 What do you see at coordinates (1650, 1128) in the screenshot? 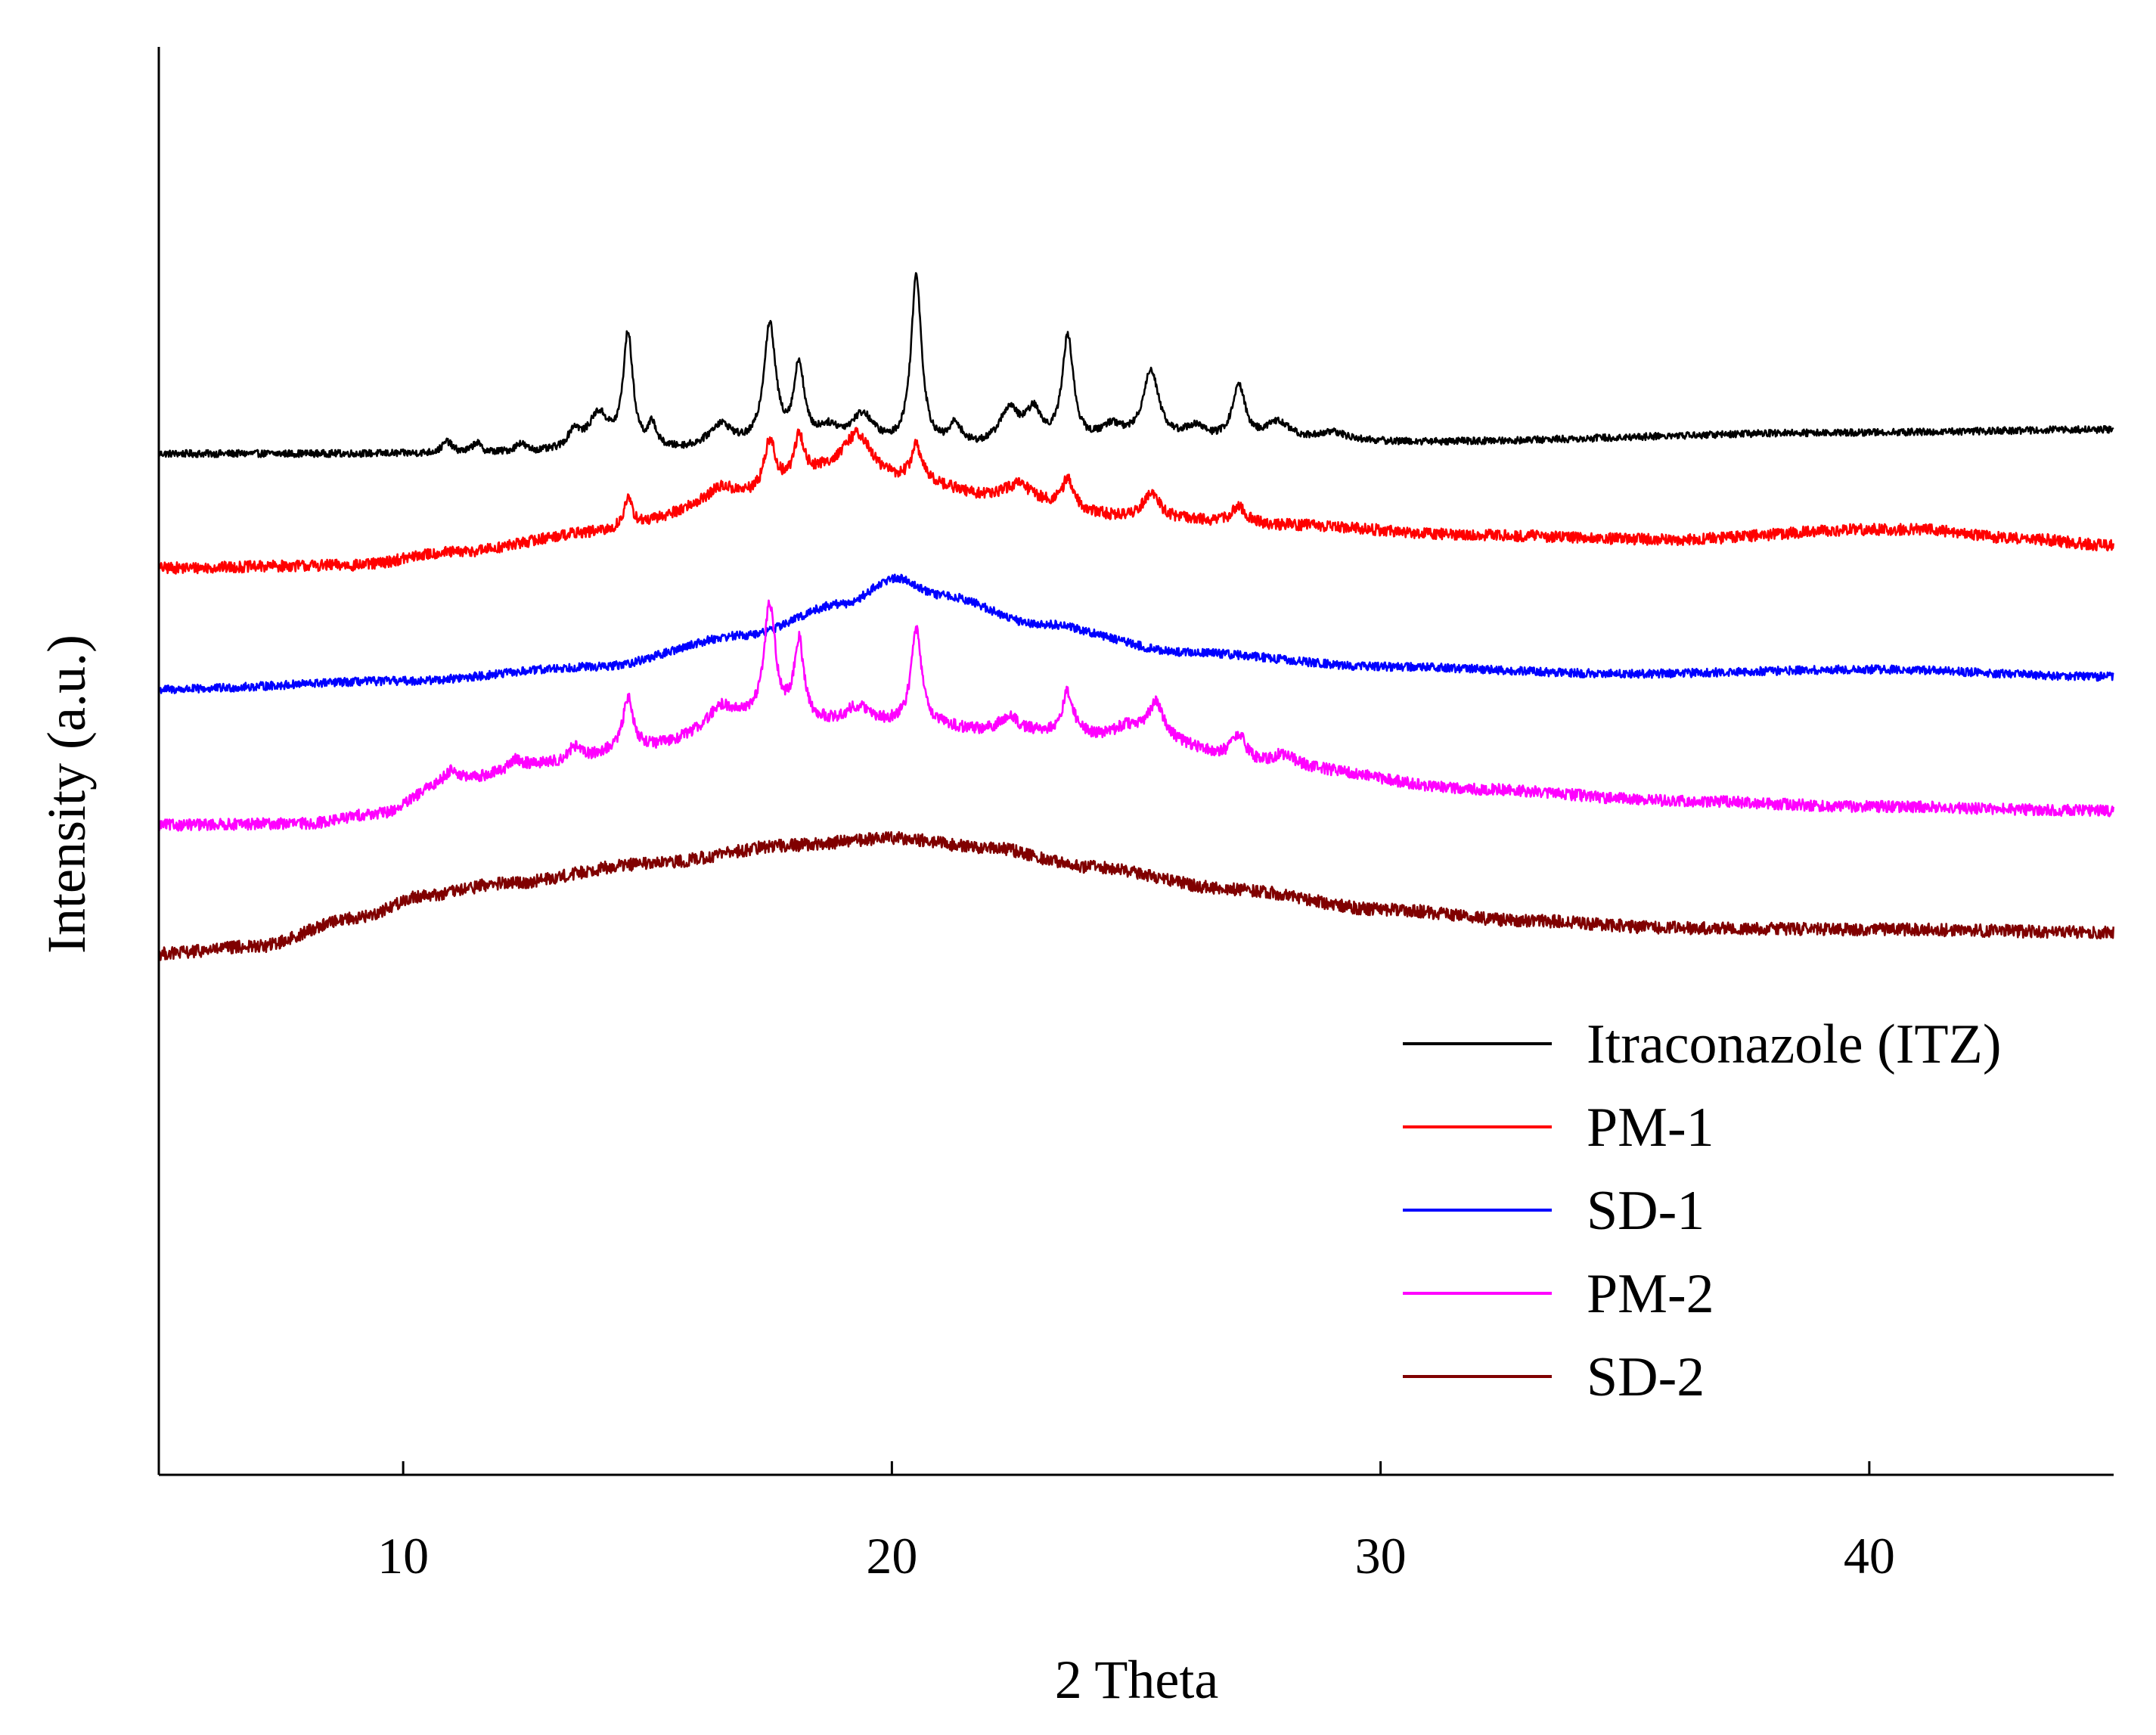
I see `legend-label-pm1: PM-1` at bounding box center [1650, 1128].